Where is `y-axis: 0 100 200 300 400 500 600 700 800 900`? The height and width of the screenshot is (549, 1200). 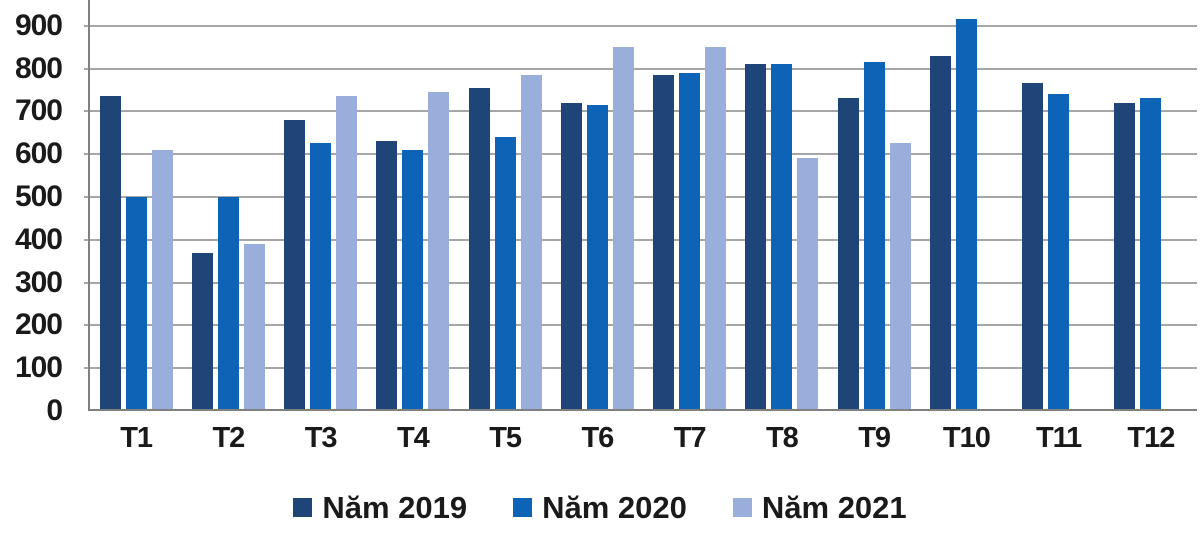 y-axis: 0 100 200 300 400 500 600 700 800 900 is located at coordinates (31, 212).